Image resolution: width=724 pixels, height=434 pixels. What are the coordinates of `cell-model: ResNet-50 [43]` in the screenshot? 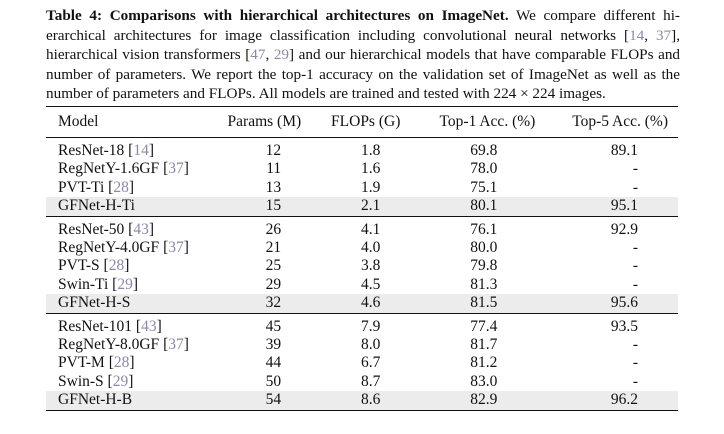 It's located at (106, 229).